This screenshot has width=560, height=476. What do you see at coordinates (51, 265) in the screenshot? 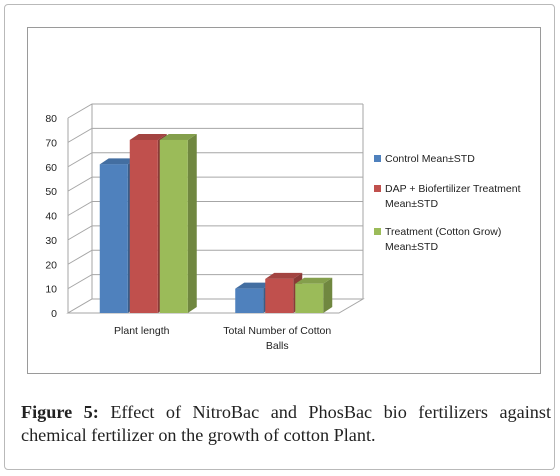
I see `y-tick-label: 20` at bounding box center [51, 265].